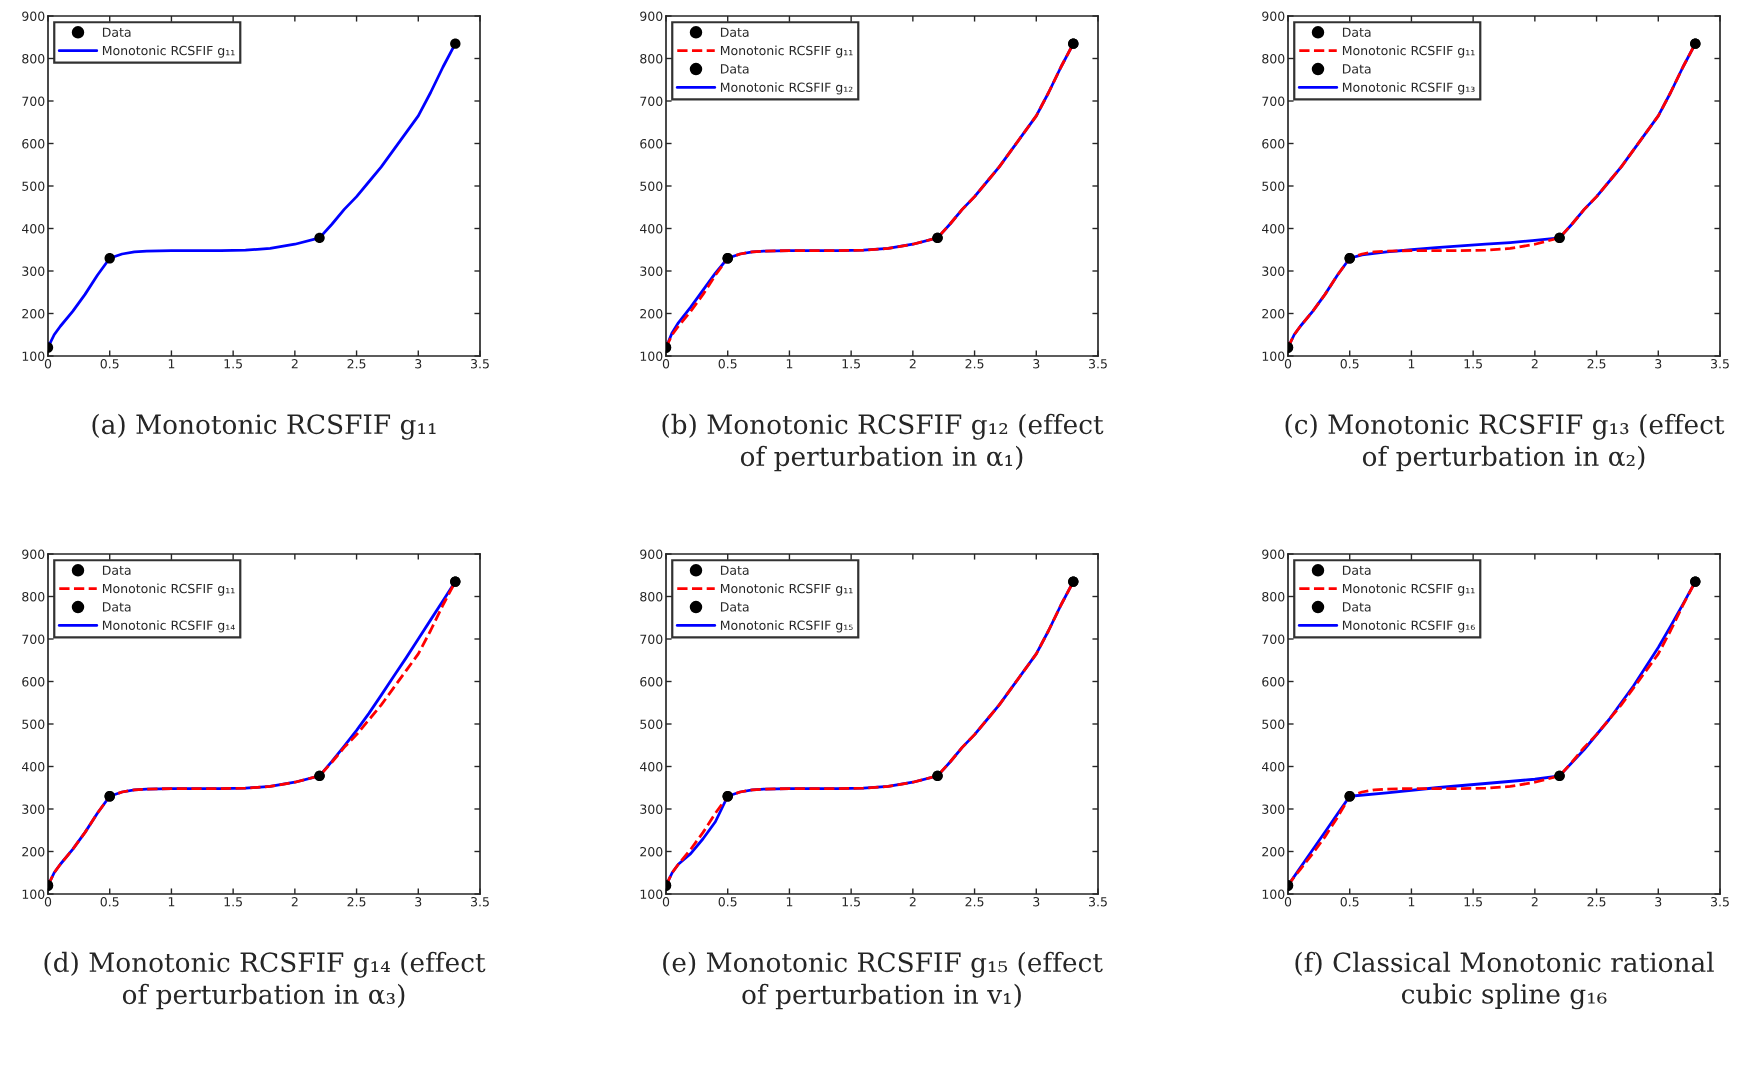 The width and height of the screenshot is (1740, 1066). Describe the element at coordinates (264, 426) in the screenshot. I see `text: (a) Monotonic RCSFIF g₁₁` at that location.